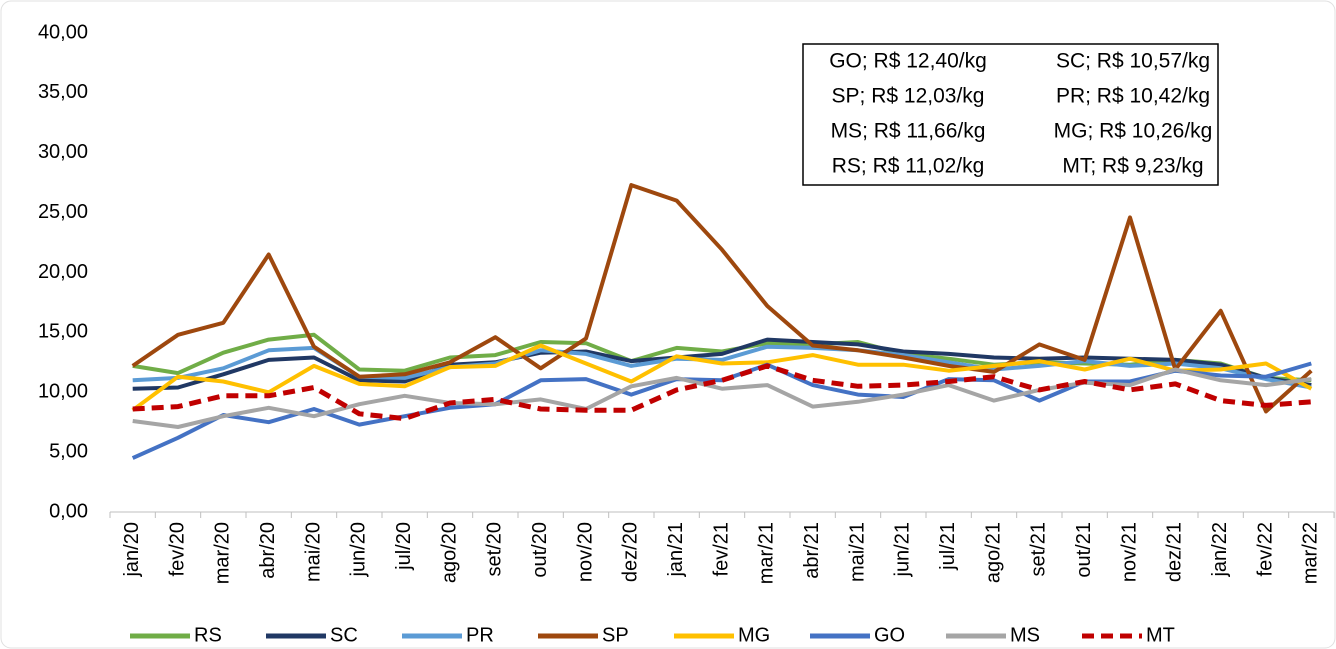 This screenshot has height=649, width=1336. I want to click on annotation-text: SP; R$ 12,03/kg, so click(908, 96).